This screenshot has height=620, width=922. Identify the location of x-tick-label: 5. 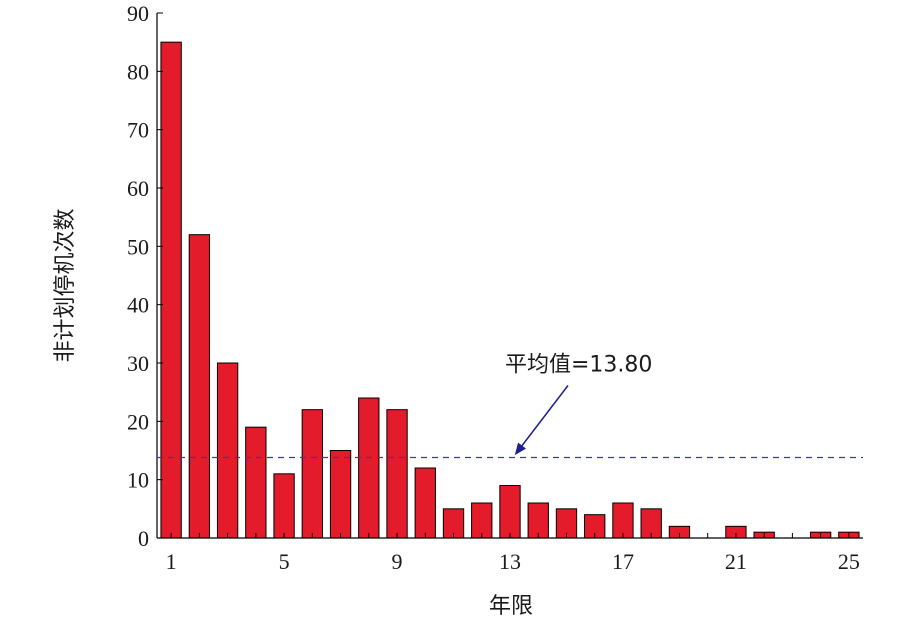
(284, 561).